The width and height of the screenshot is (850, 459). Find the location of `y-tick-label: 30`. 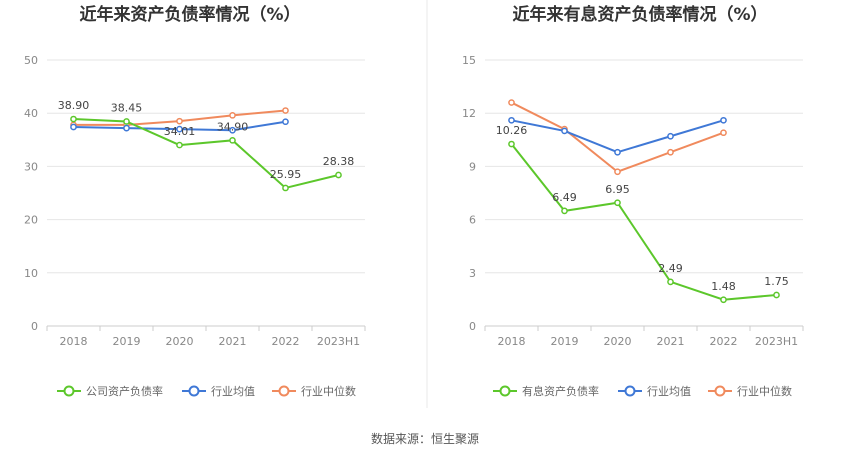

y-tick-label: 30 is located at coordinates (31, 166).